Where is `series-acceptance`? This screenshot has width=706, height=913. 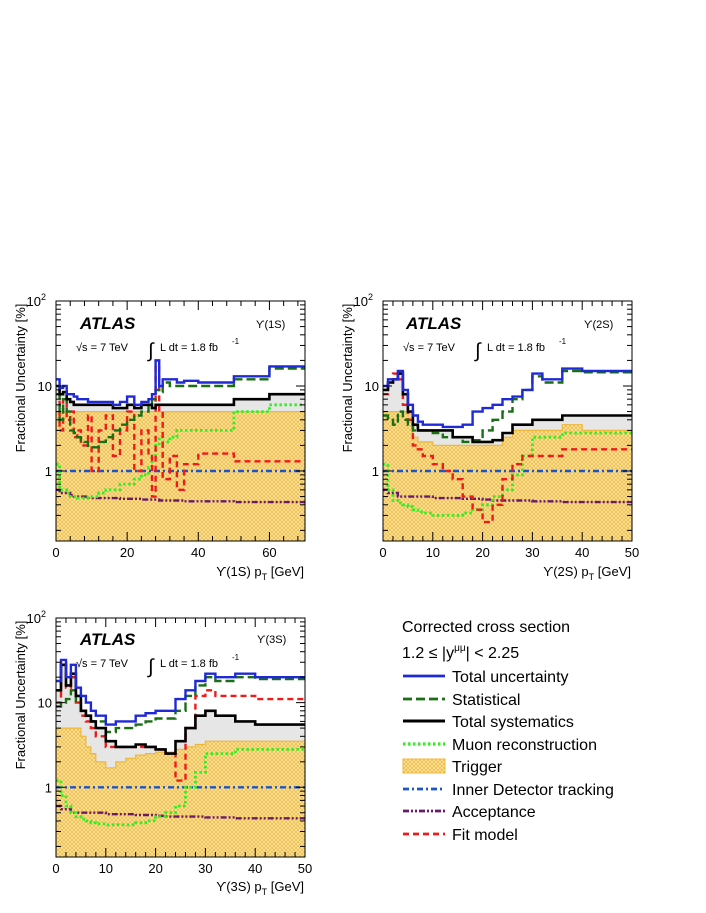 series-acceptance is located at coordinates (507, 496).